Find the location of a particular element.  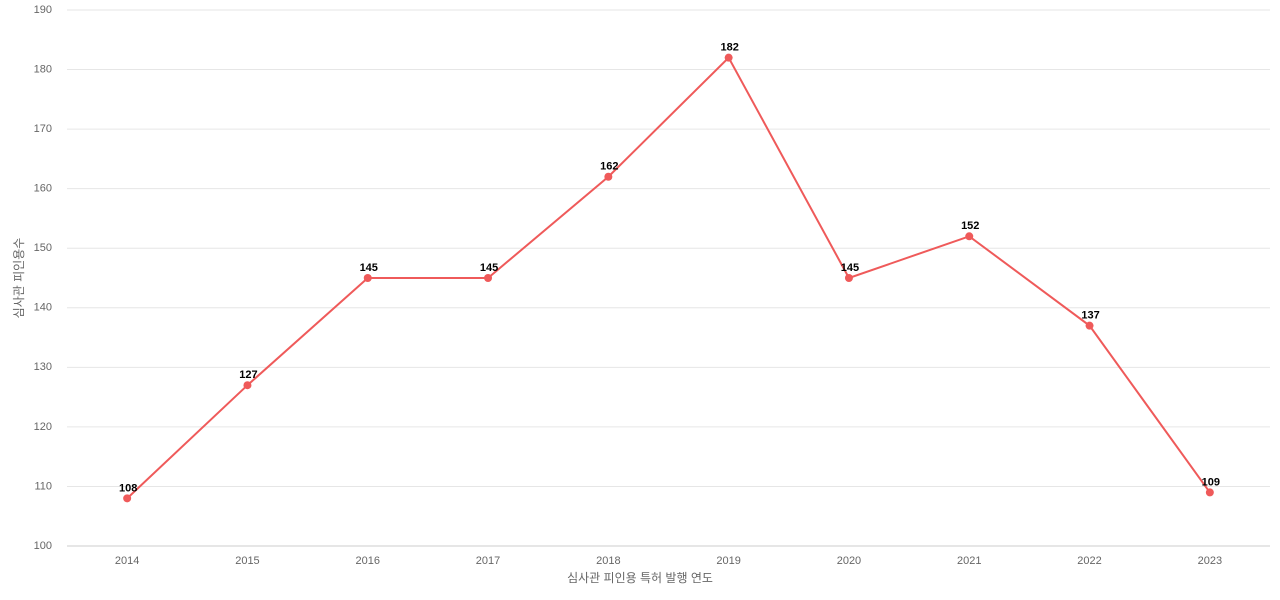

x-tick-label: 2022 is located at coordinates (1089, 561).